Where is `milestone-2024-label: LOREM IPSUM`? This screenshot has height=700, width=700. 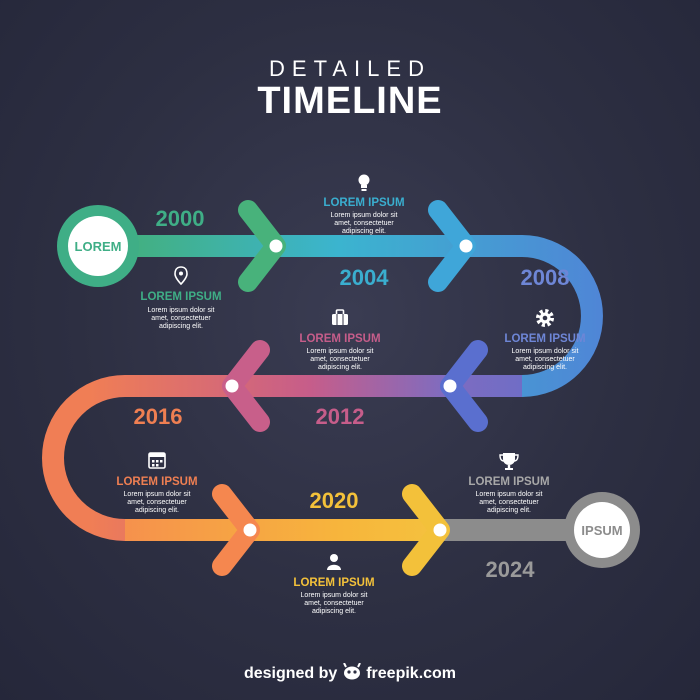
milestone-2024-label: LOREM IPSUM is located at coordinates (508, 482).